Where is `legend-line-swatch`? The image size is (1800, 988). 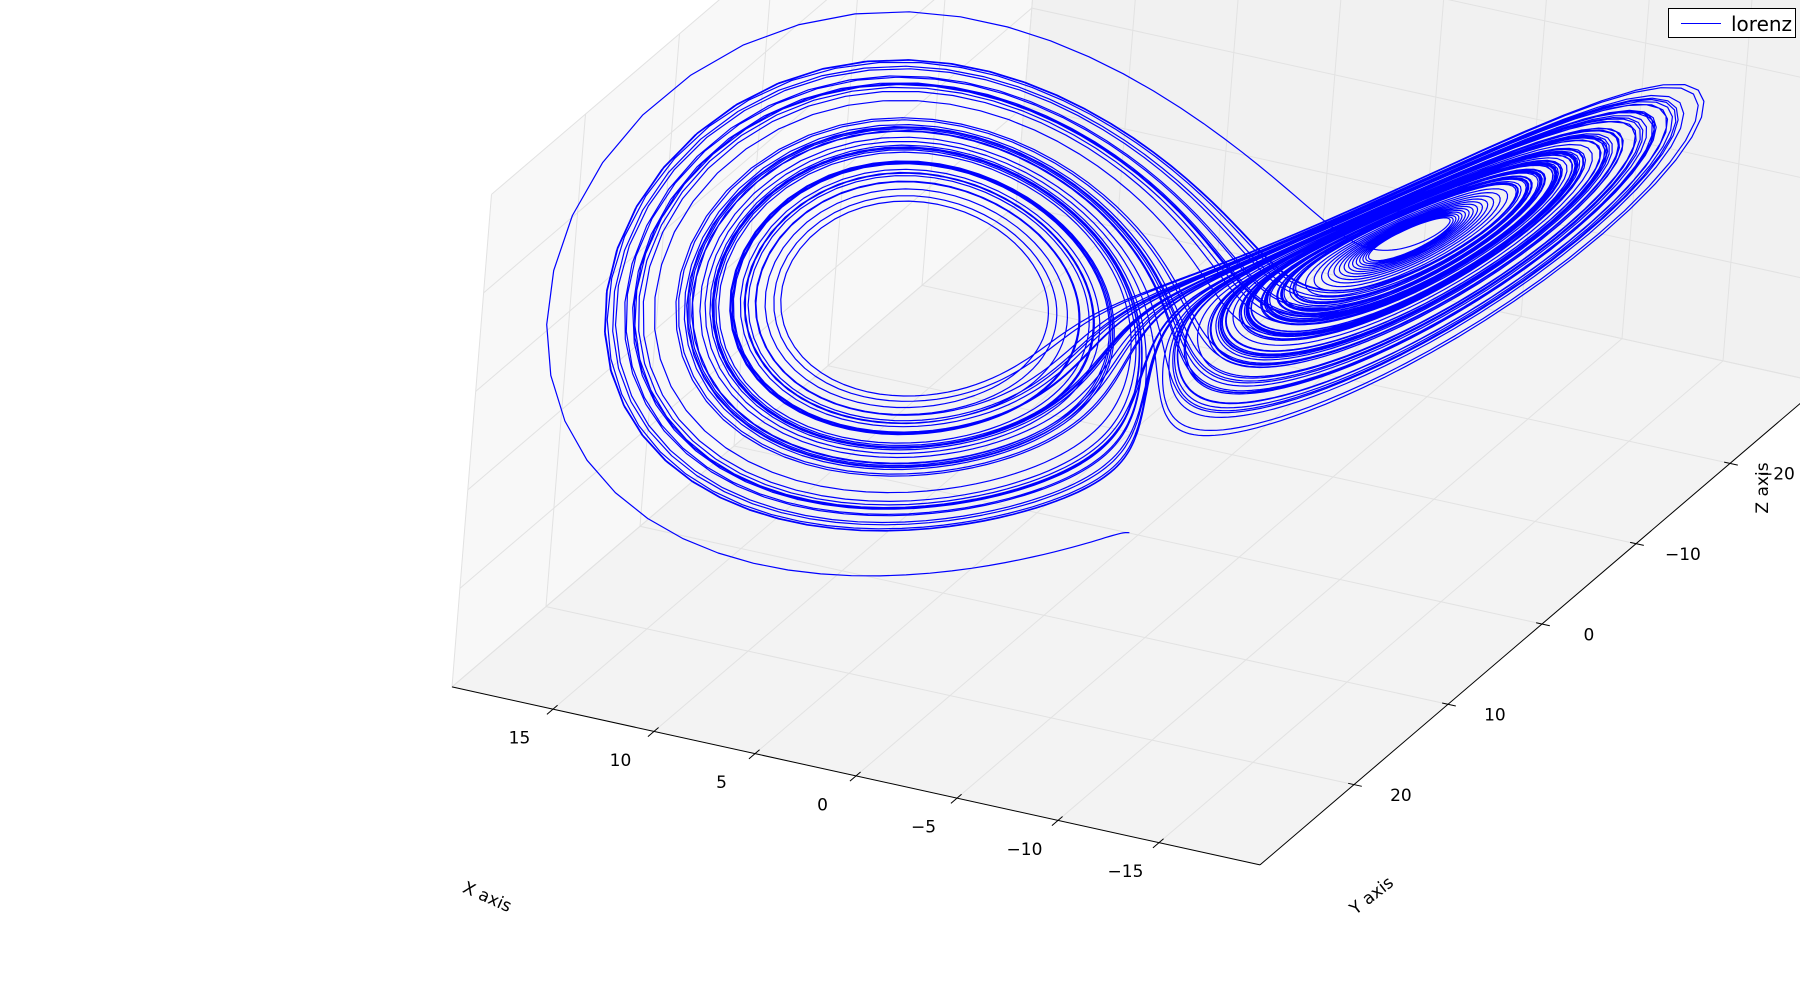
legend-line-swatch is located at coordinates (1701, 23).